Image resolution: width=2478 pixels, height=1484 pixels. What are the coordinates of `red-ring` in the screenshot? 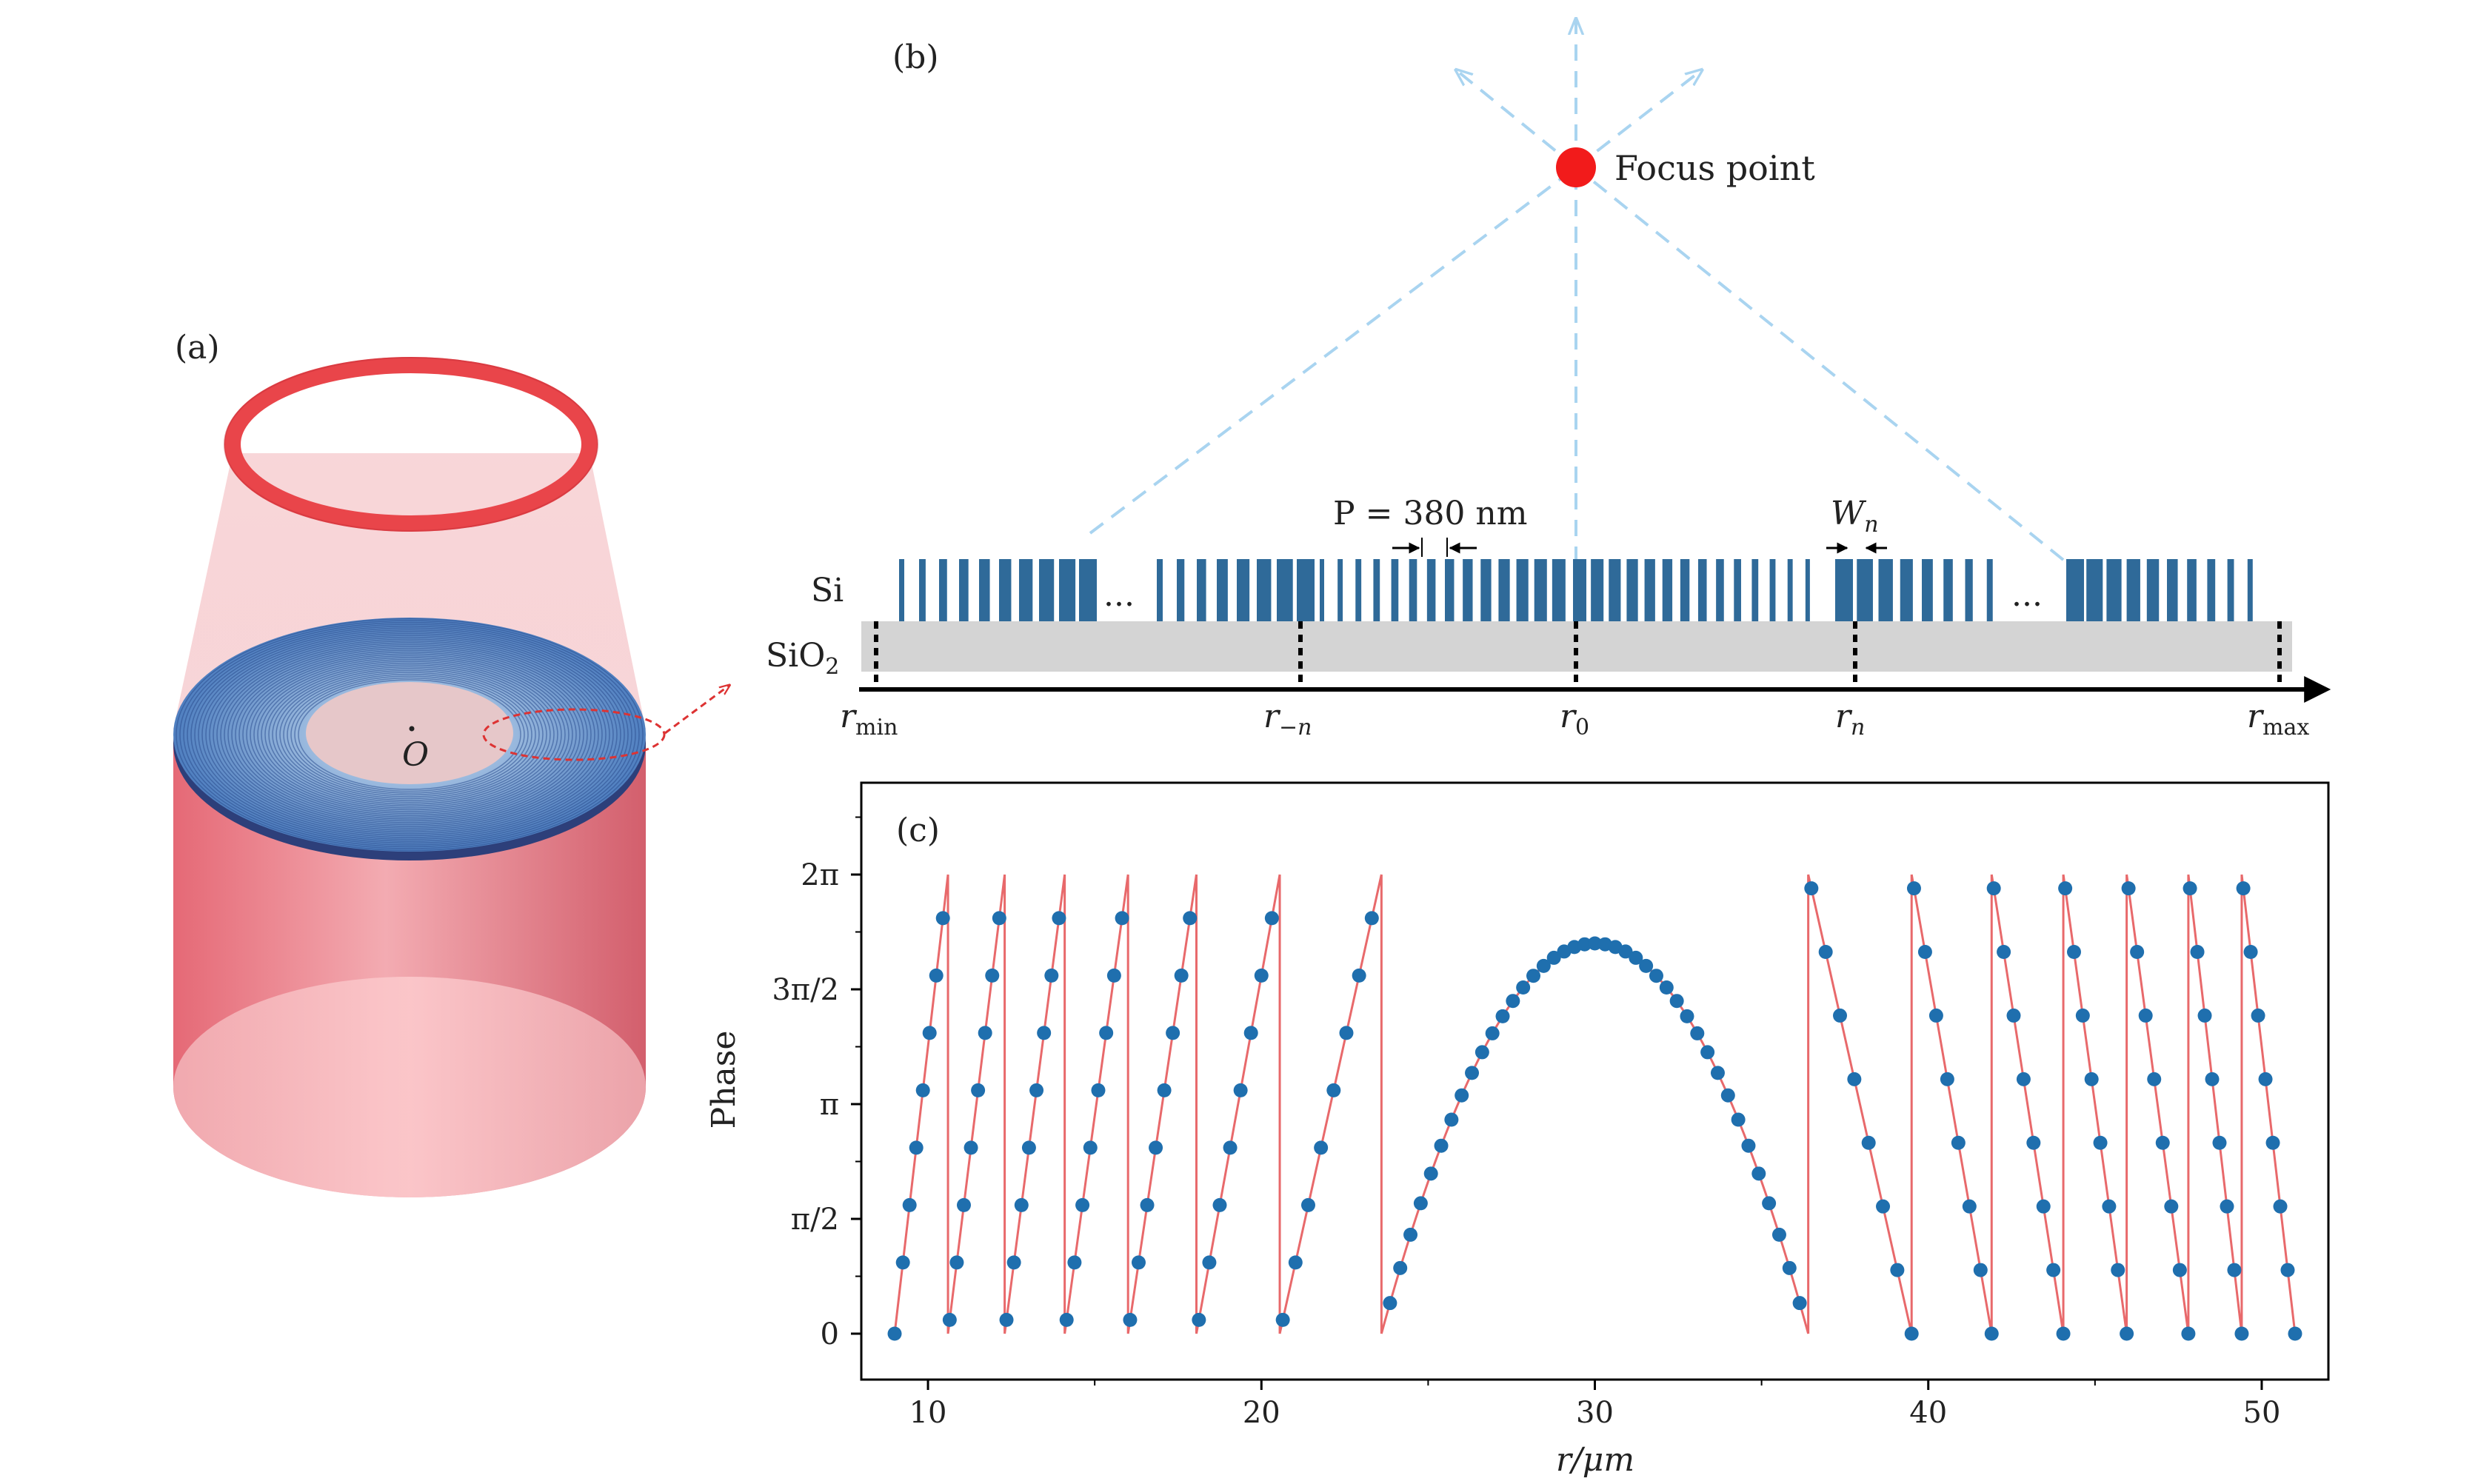 It's located at (411, 444).